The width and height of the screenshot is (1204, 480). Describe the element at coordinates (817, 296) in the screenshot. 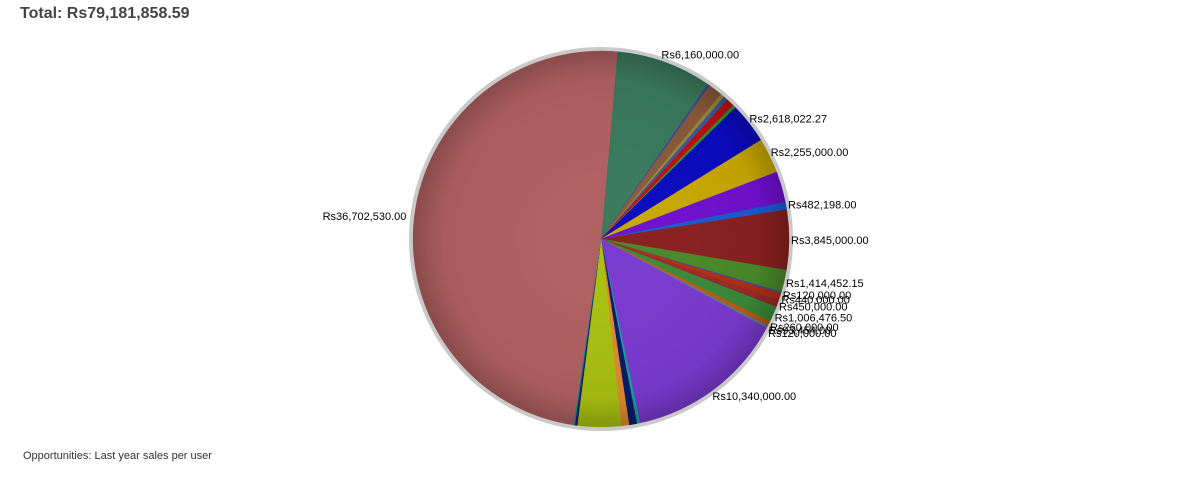

I see `slice-label-13: Rs120,000.00` at that location.